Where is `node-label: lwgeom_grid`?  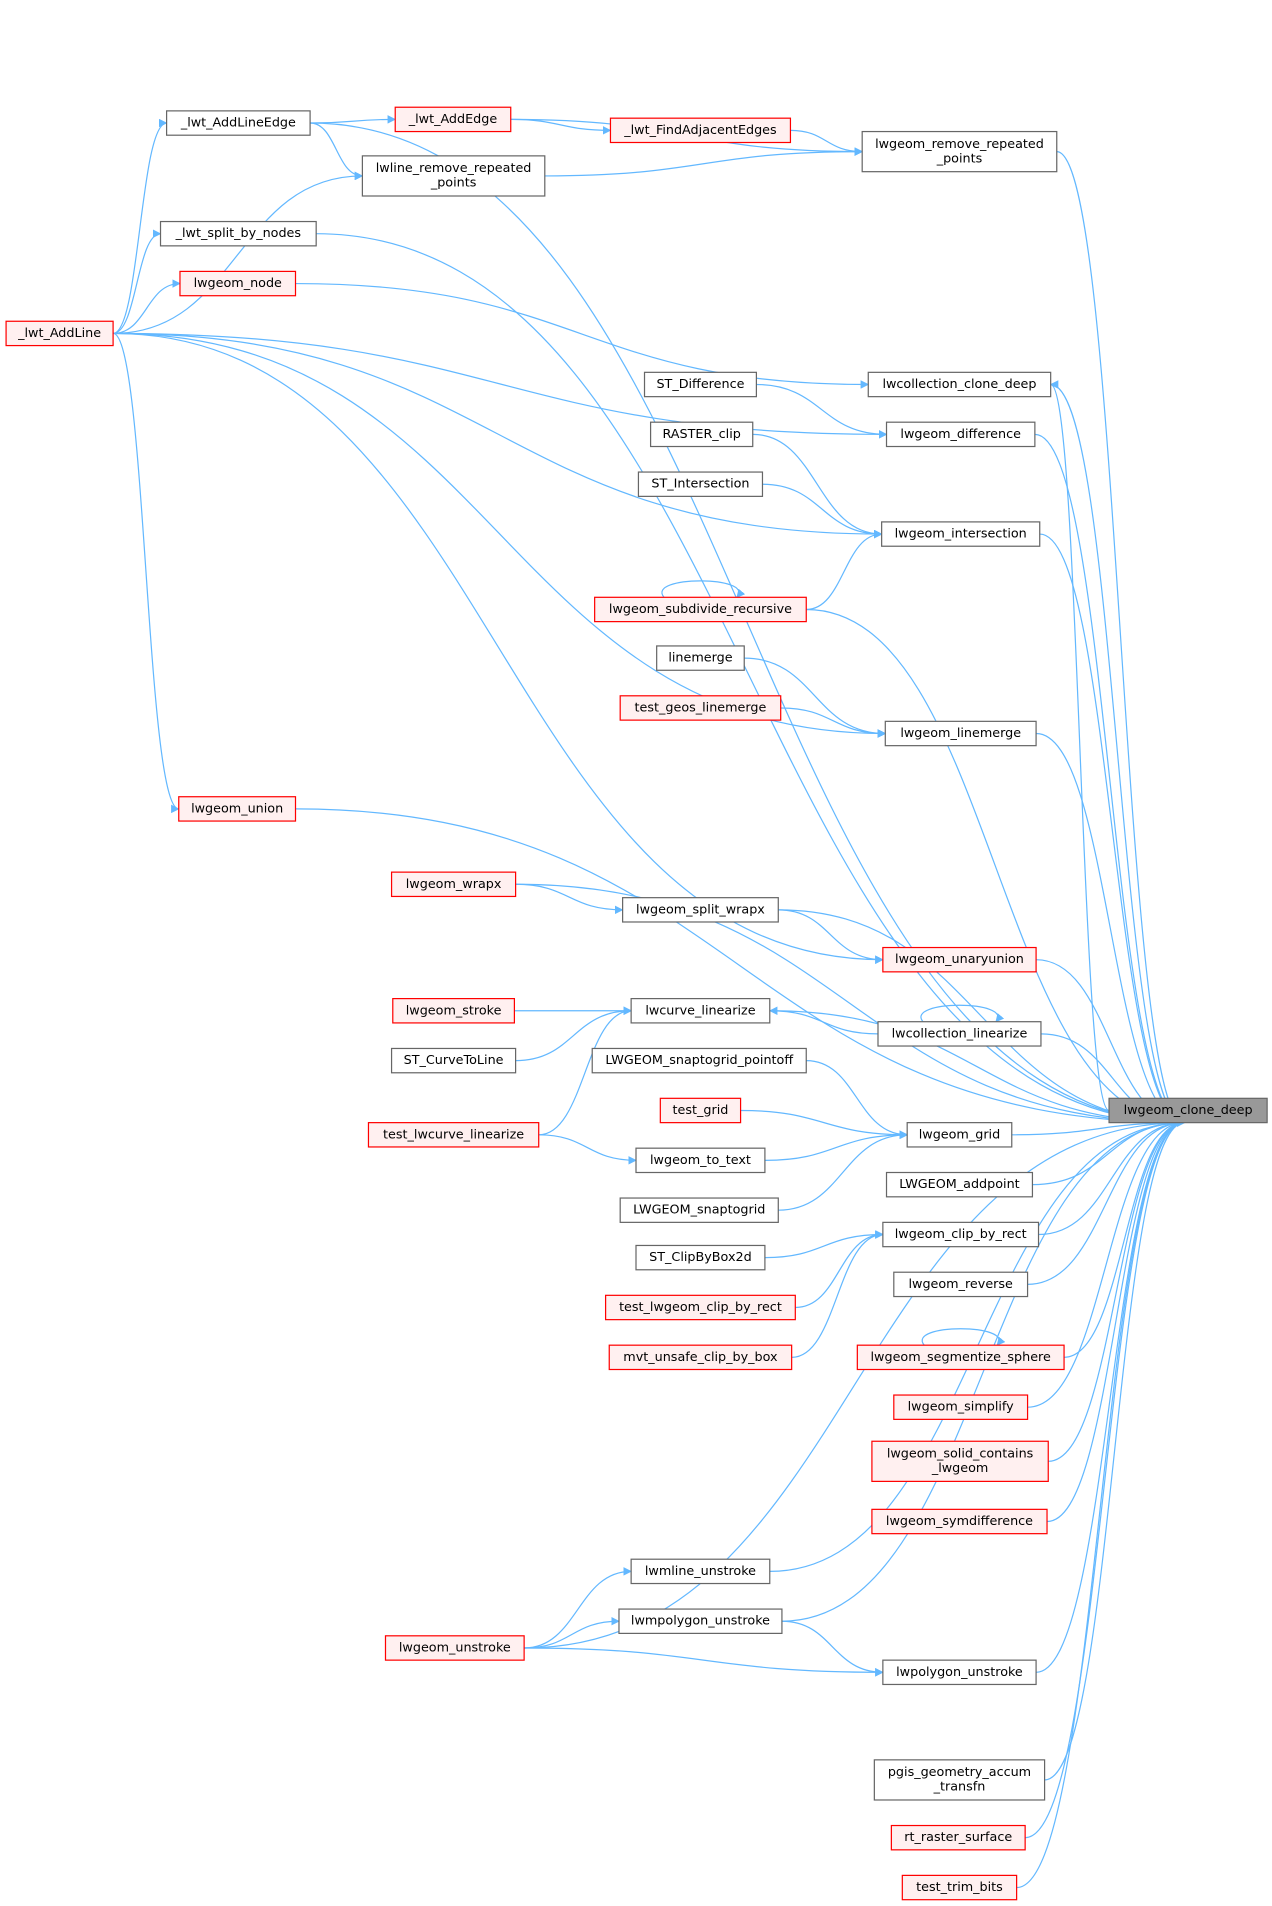
node-label: lwgeom_grid is located at coordinates (959, 1134).